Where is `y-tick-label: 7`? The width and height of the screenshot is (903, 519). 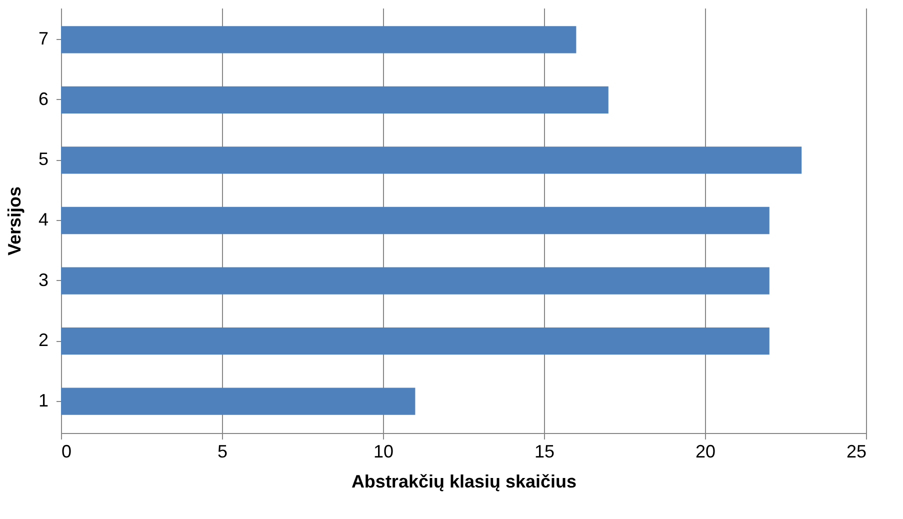 y-tick-label: 7 is located at coordinates (43, 38).